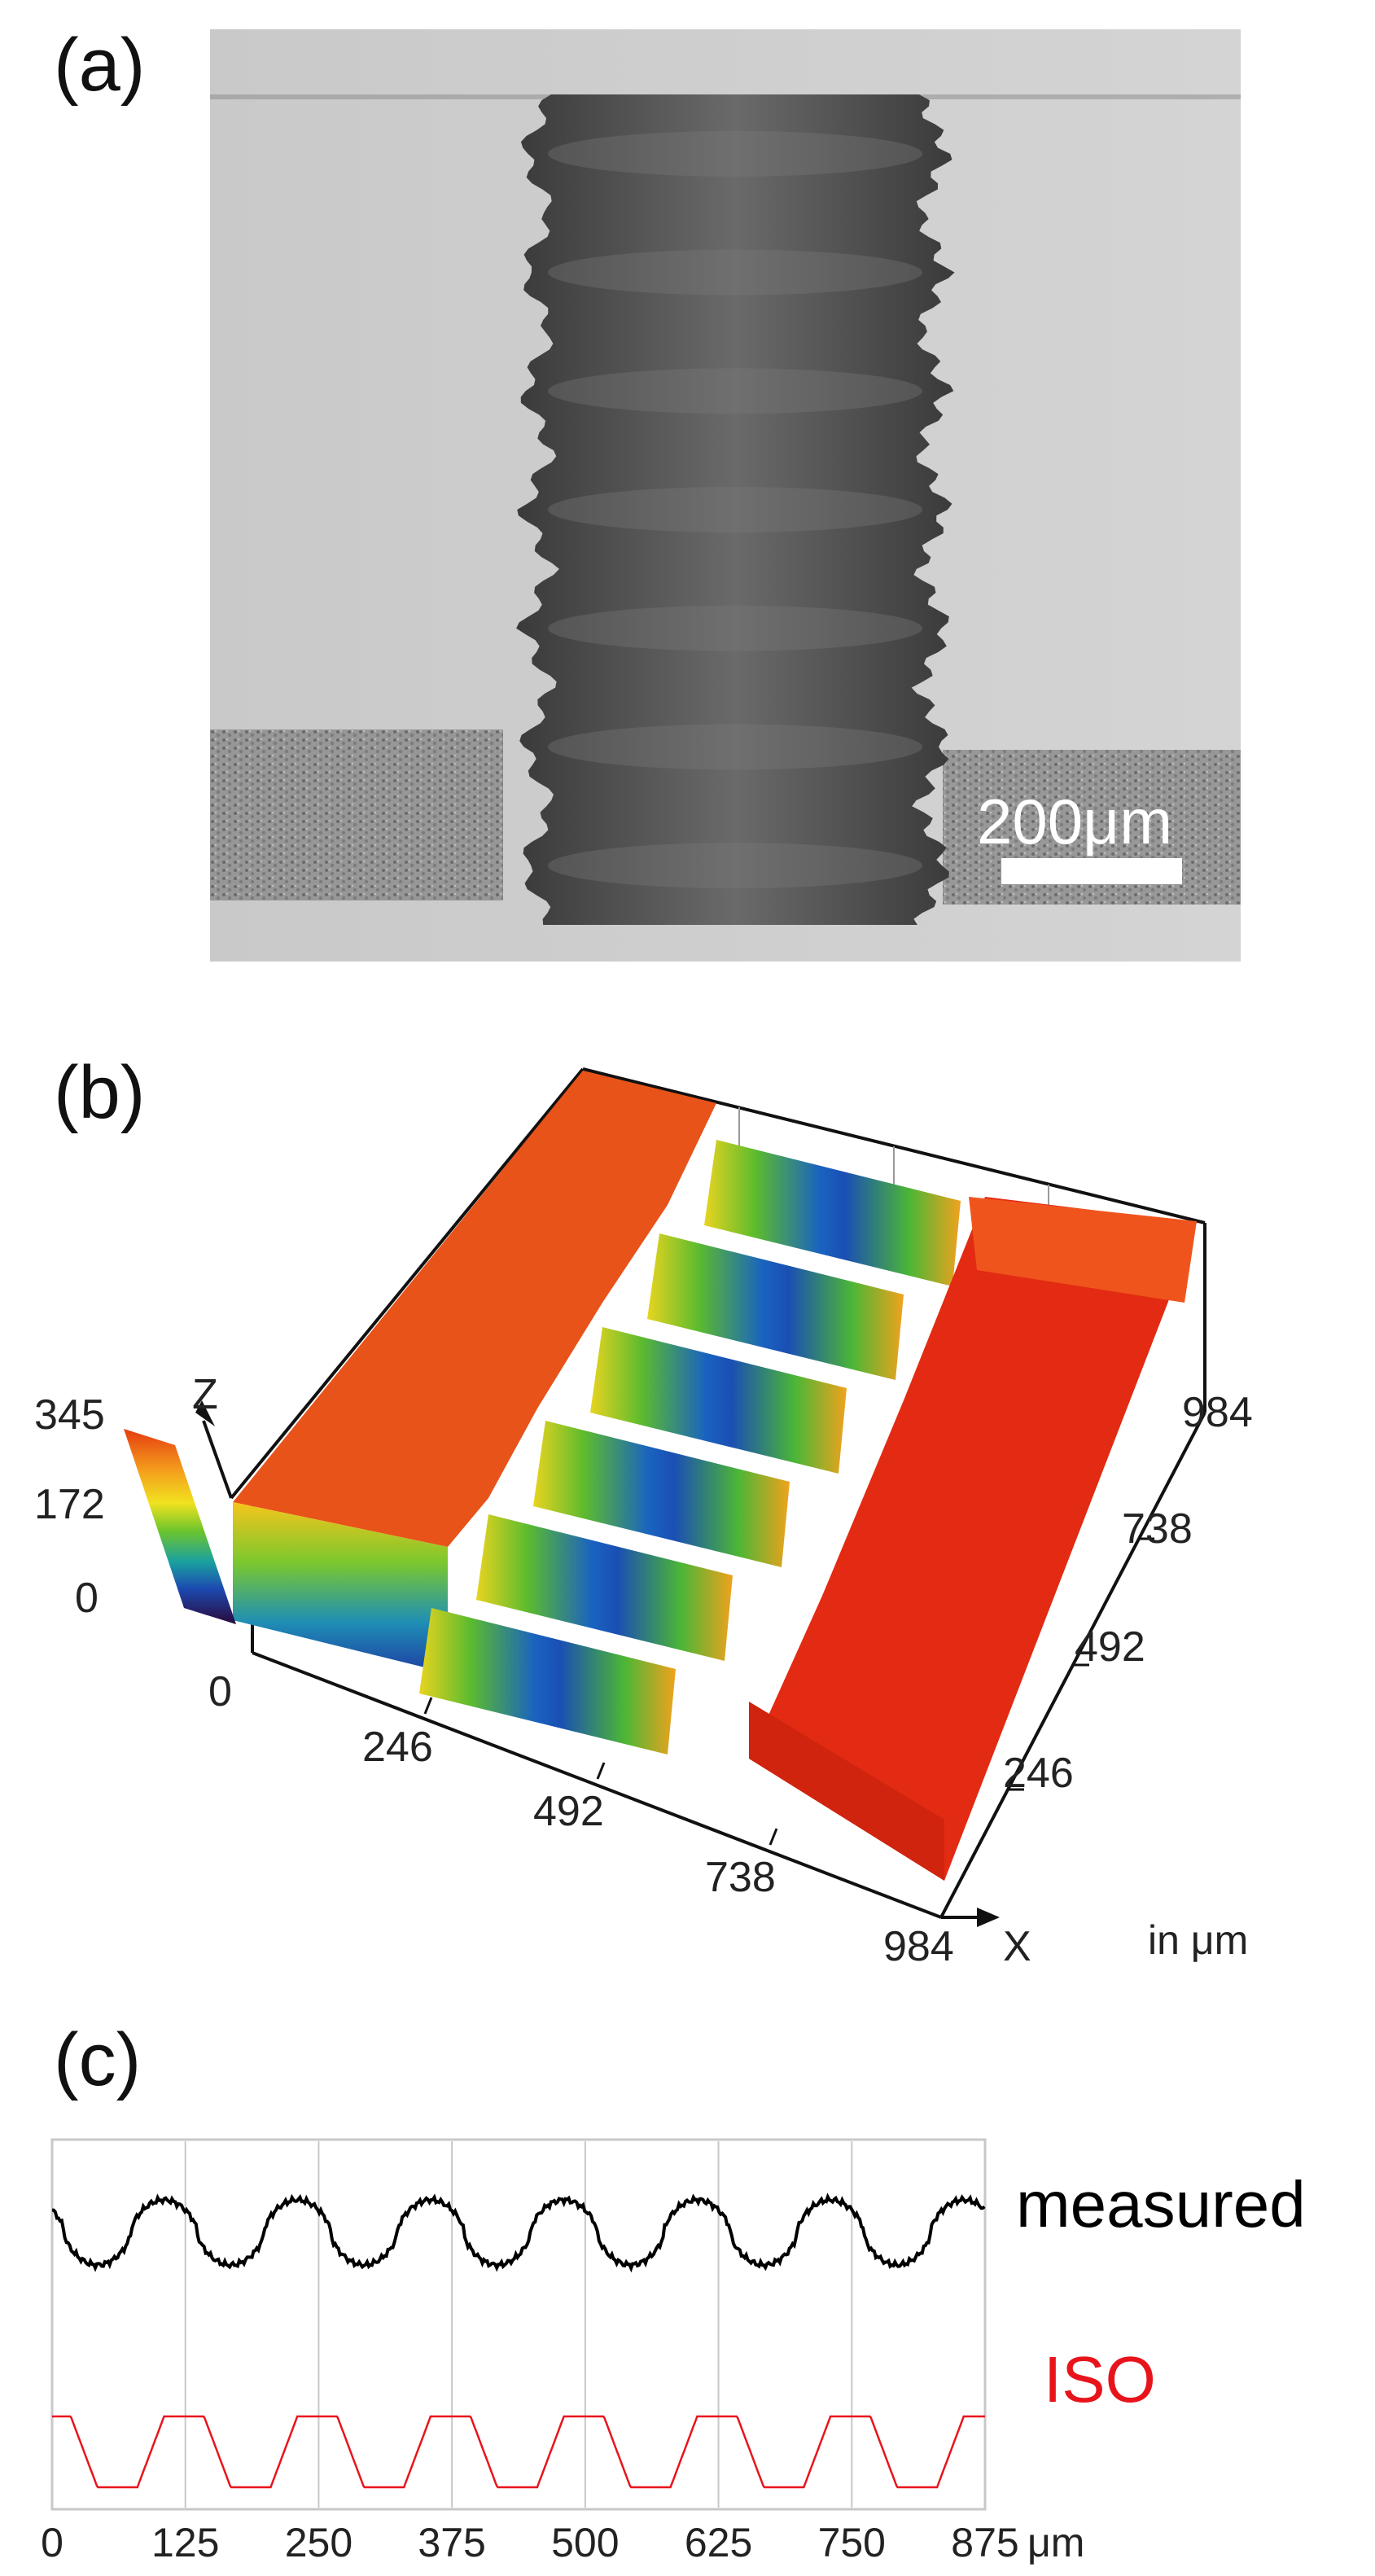 Image resolution: width=1375 pixels, height=2576 pixels. I want to click on profile-x-ticks: 0 125 250 375 500 625 750 875 μm, so click(562, 2542).